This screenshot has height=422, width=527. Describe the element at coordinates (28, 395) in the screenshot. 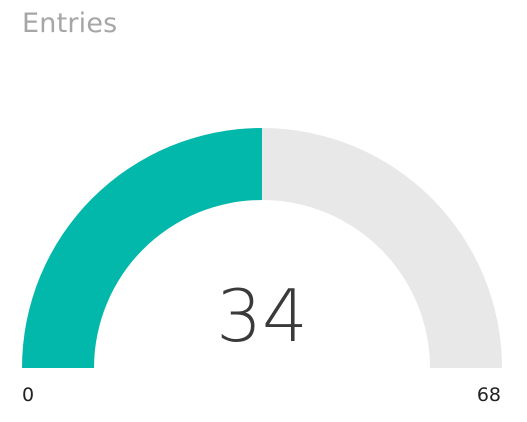

I see `gauge-min-label: 0` at that location.